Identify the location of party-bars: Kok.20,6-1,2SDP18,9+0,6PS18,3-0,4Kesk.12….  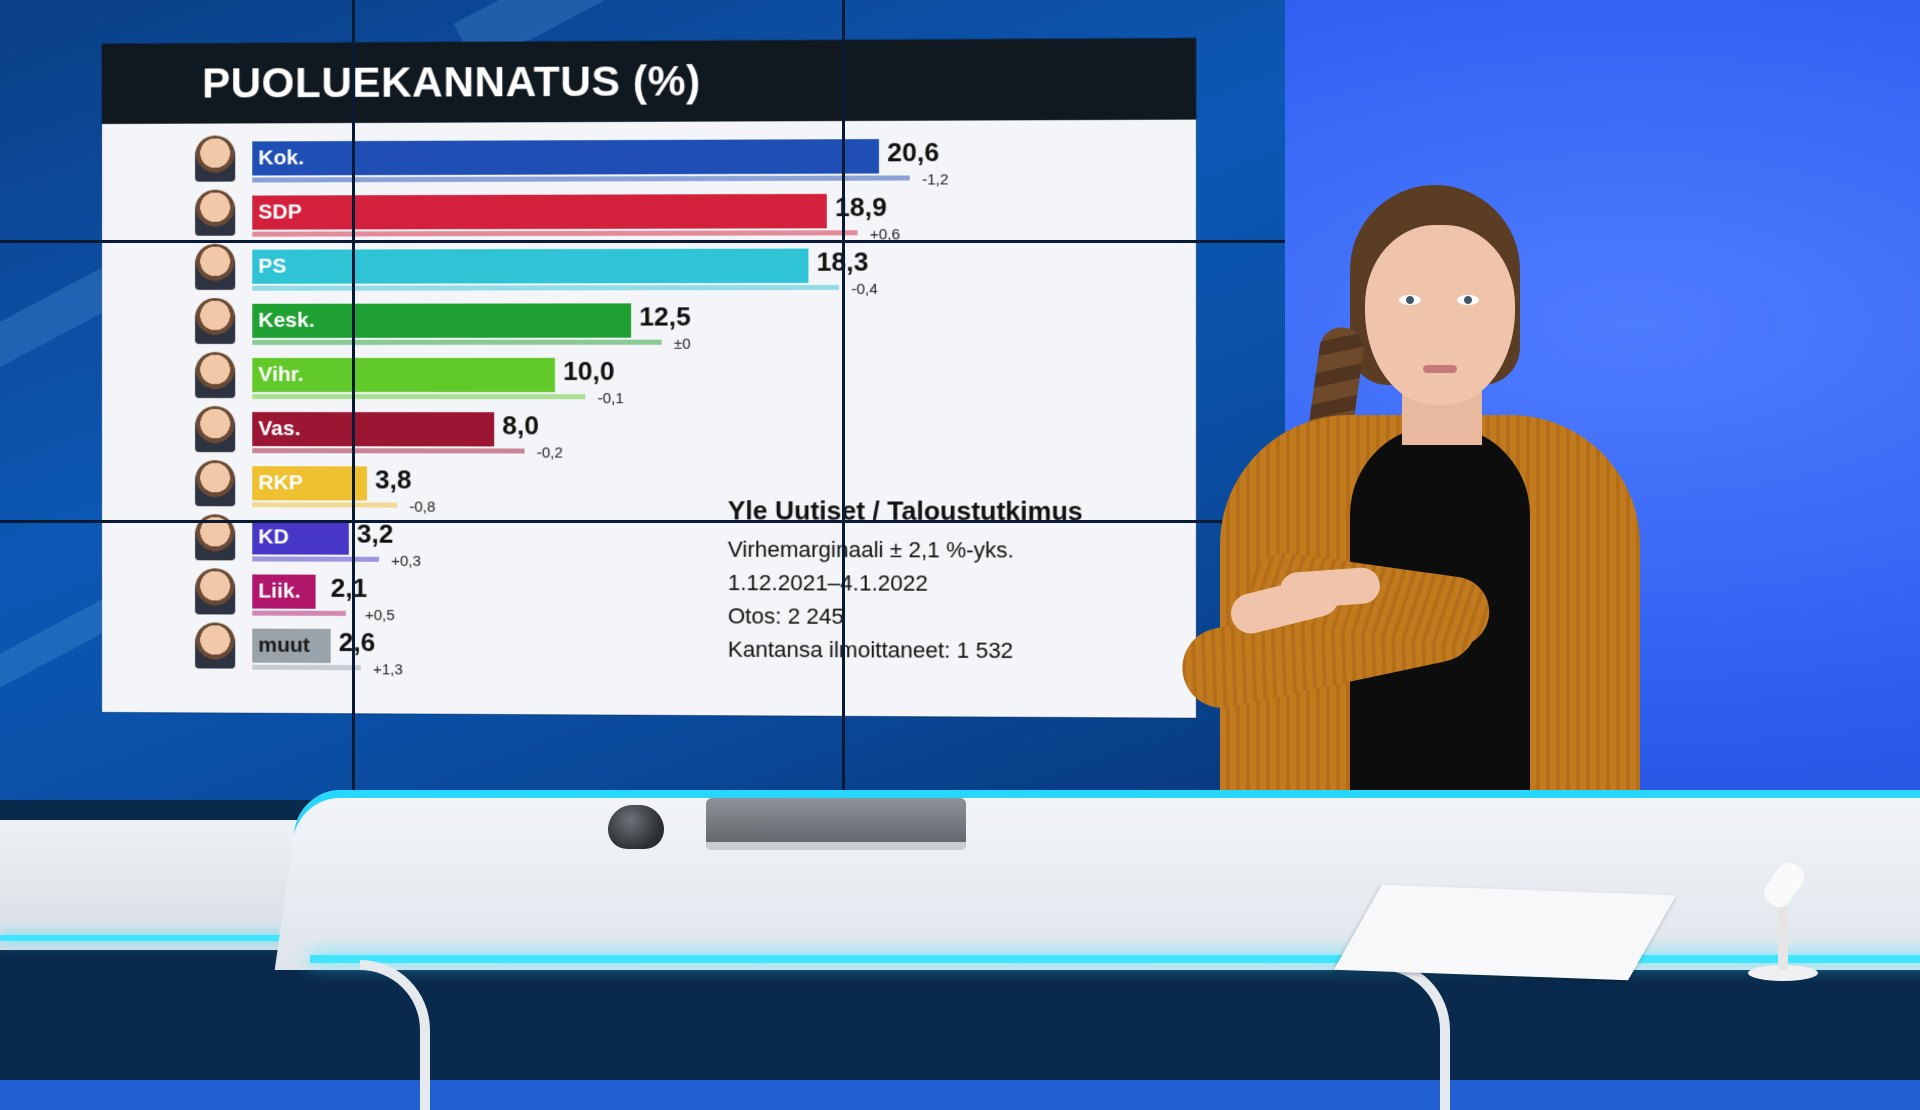
(649, 132).